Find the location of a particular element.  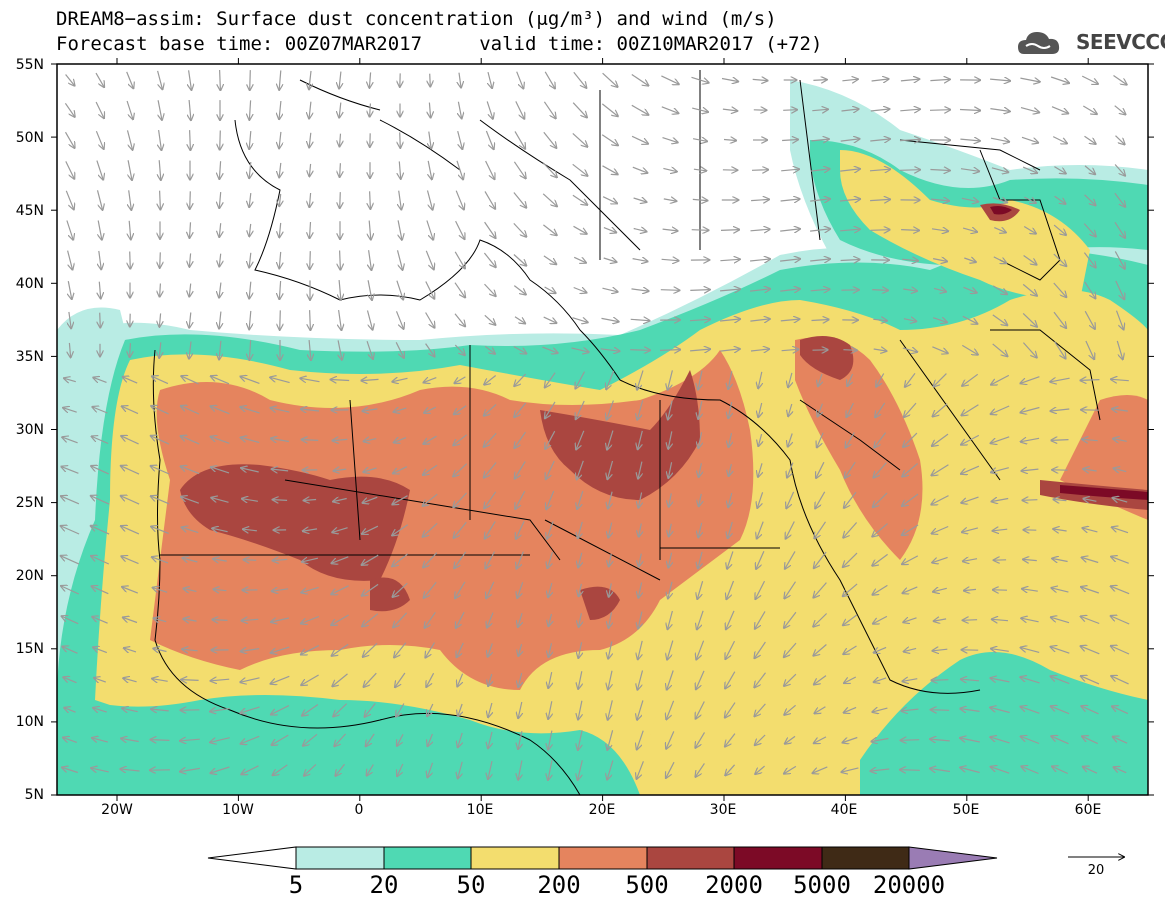

lat-label: 55N is located at coordinates (30, 65).